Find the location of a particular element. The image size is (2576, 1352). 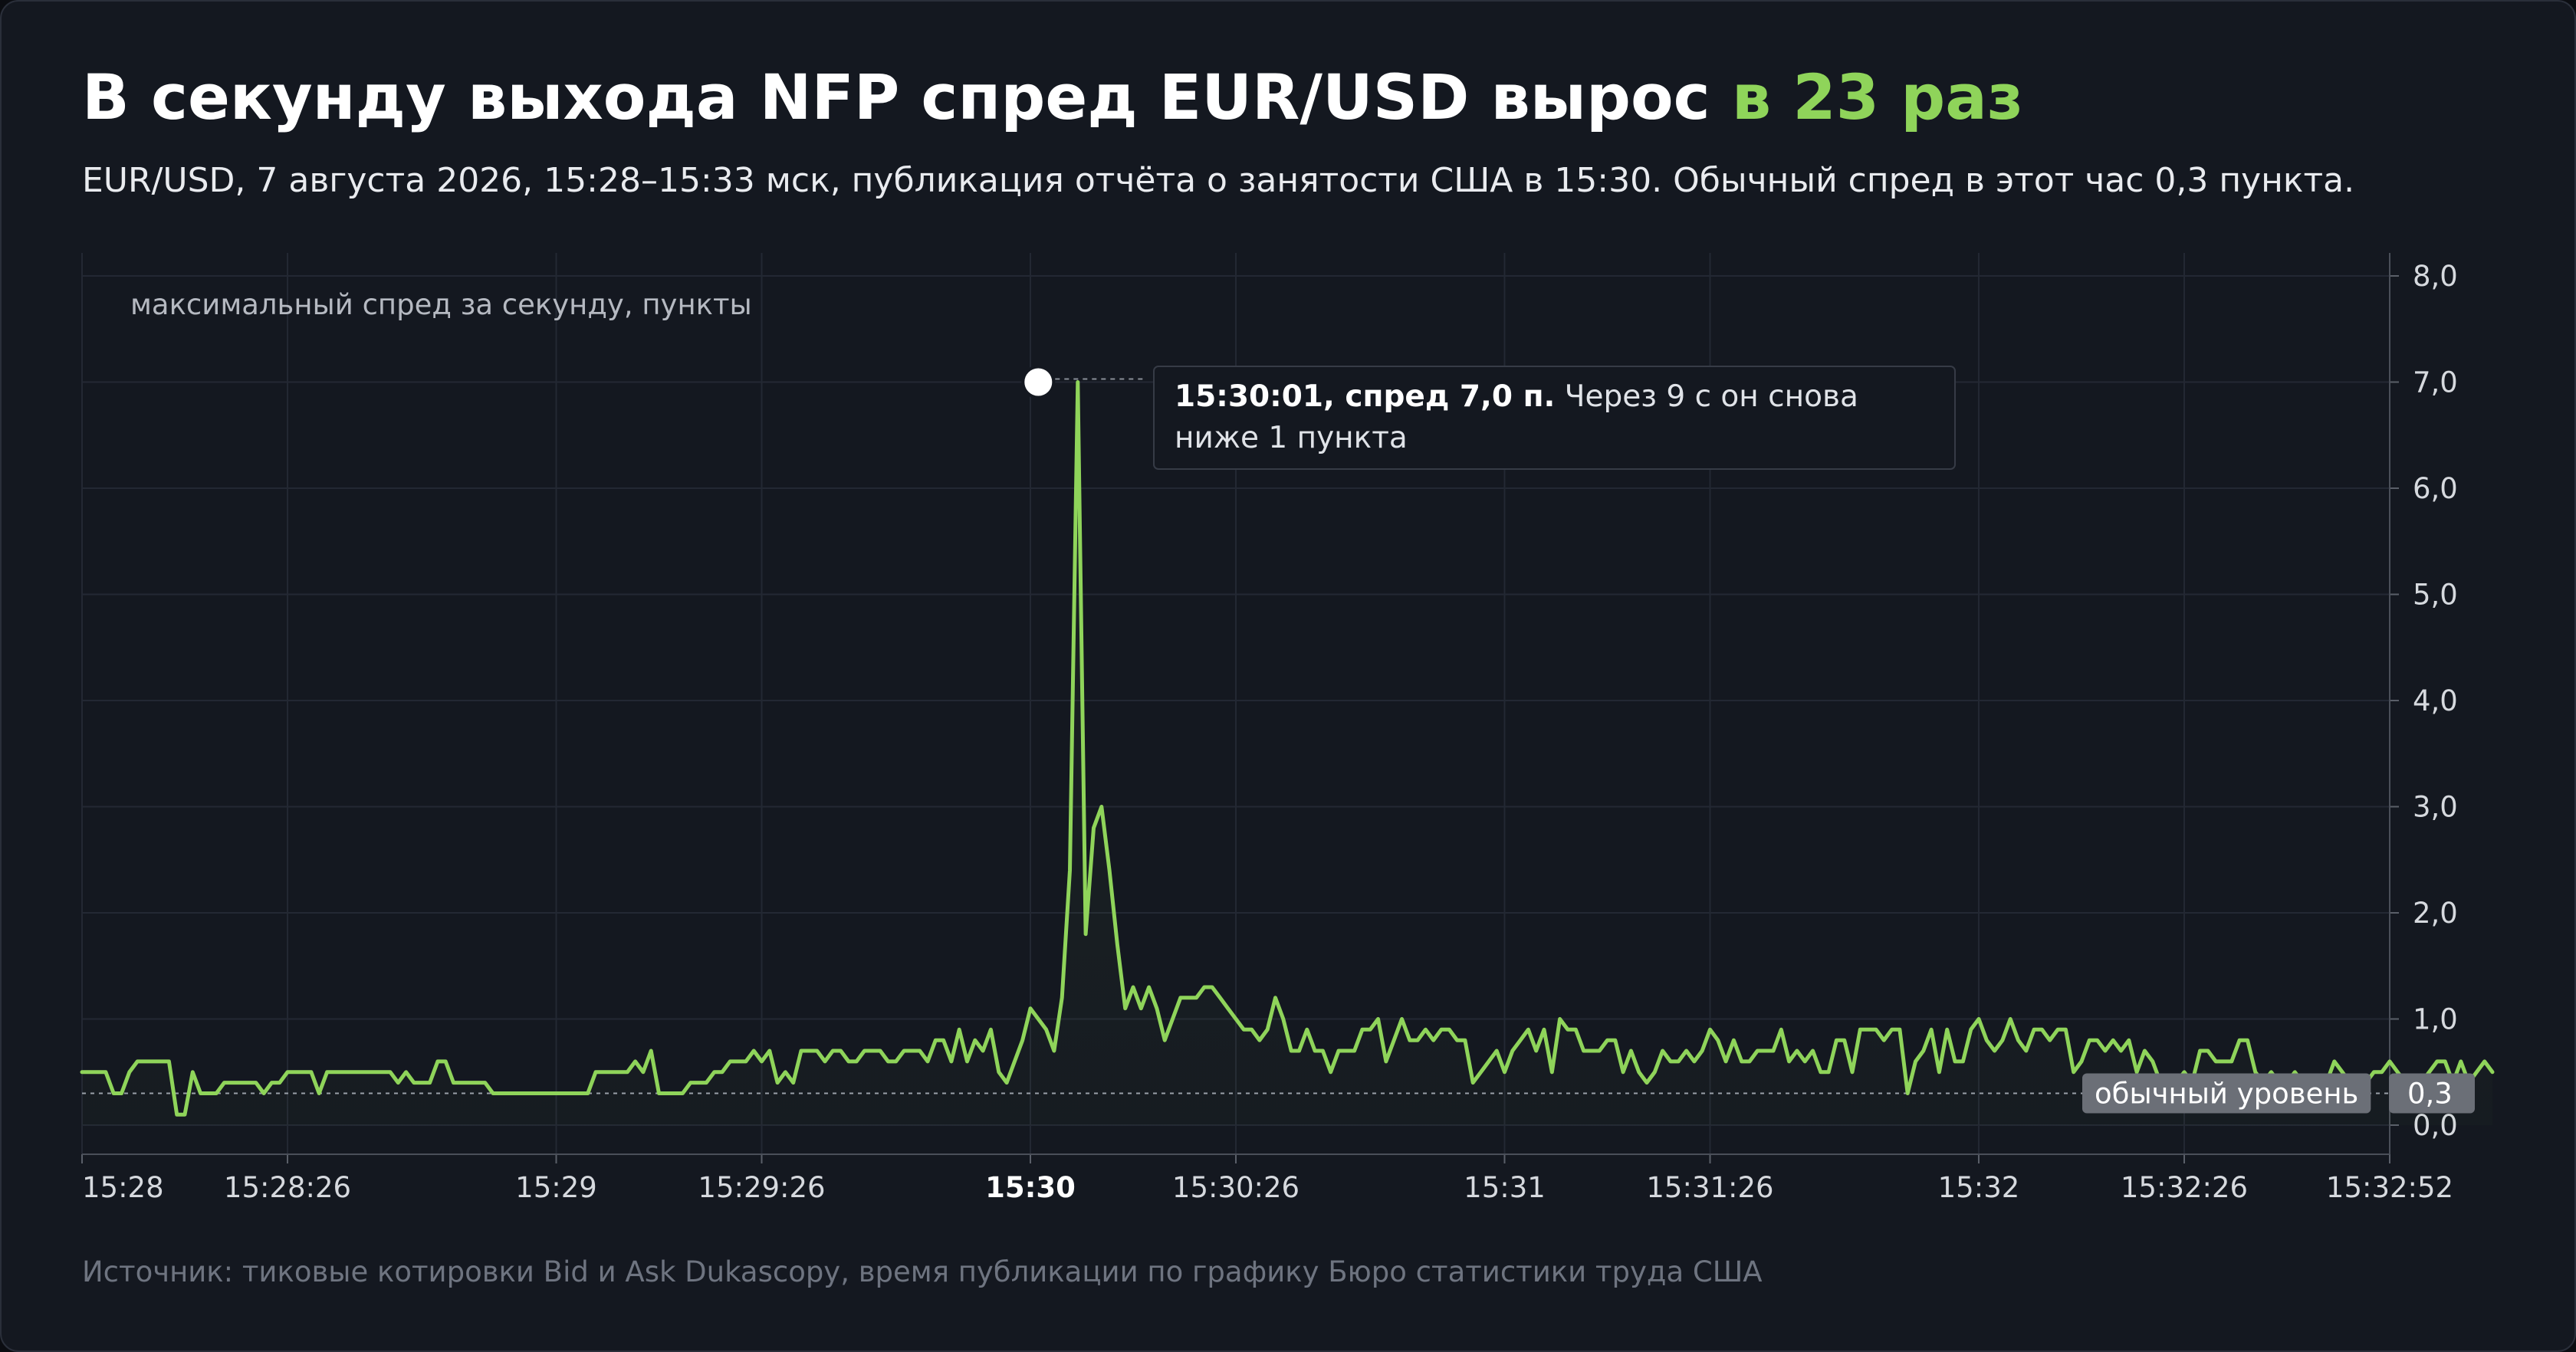

annotation-line1: Через 9 с он снова is located at coordinates (1707, 396).